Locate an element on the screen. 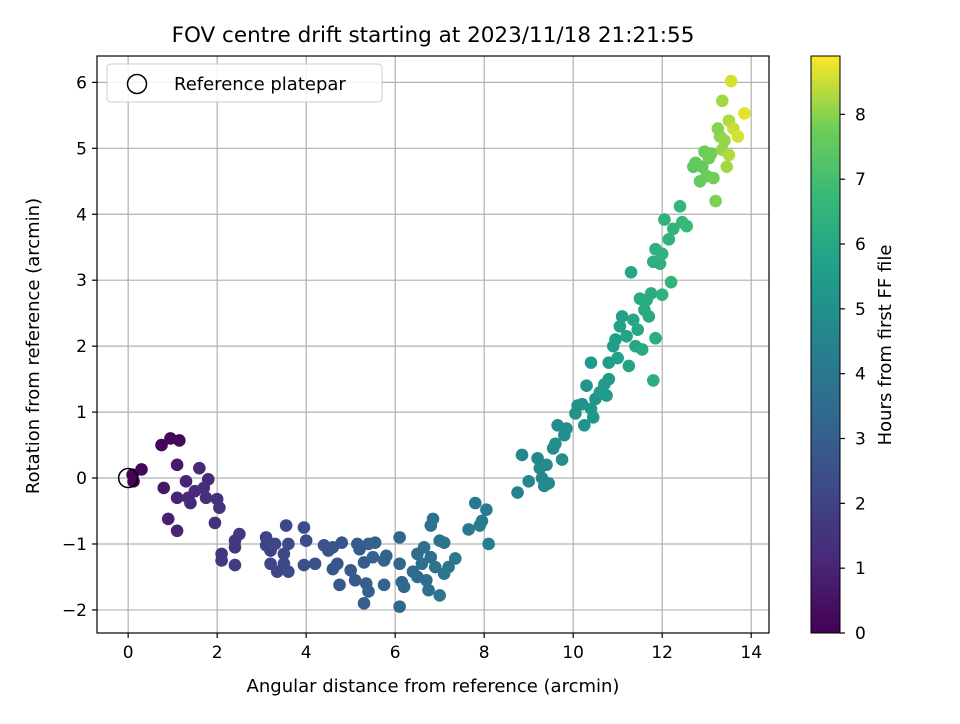 The width and height of the screenshot is (960, 724). reference-platepar-marker is located at coordinates (128, 478).